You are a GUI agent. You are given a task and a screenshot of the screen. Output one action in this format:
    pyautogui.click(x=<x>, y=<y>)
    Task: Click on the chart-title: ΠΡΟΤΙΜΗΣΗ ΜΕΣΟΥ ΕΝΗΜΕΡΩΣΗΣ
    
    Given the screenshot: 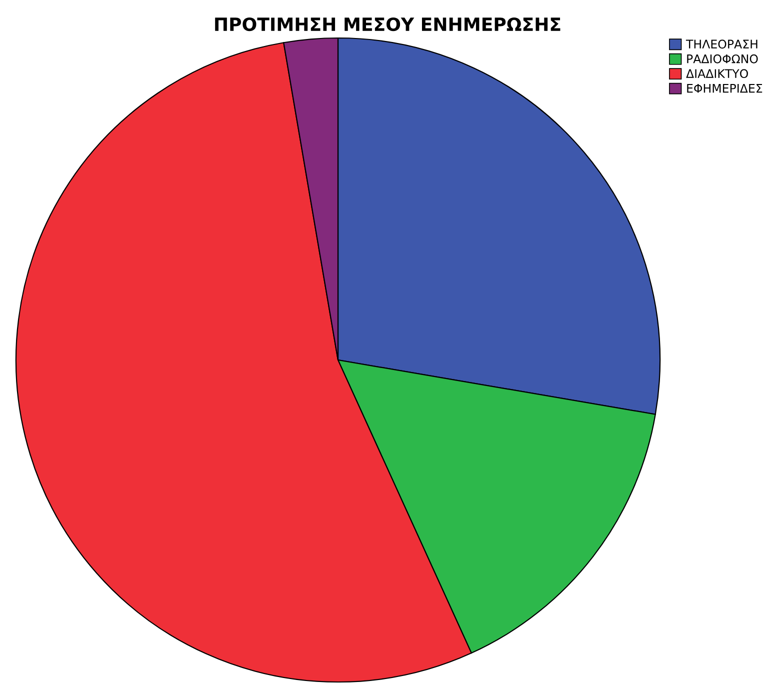 What is the action you would take?
    pyautogui.click(x=387, y=24)
    